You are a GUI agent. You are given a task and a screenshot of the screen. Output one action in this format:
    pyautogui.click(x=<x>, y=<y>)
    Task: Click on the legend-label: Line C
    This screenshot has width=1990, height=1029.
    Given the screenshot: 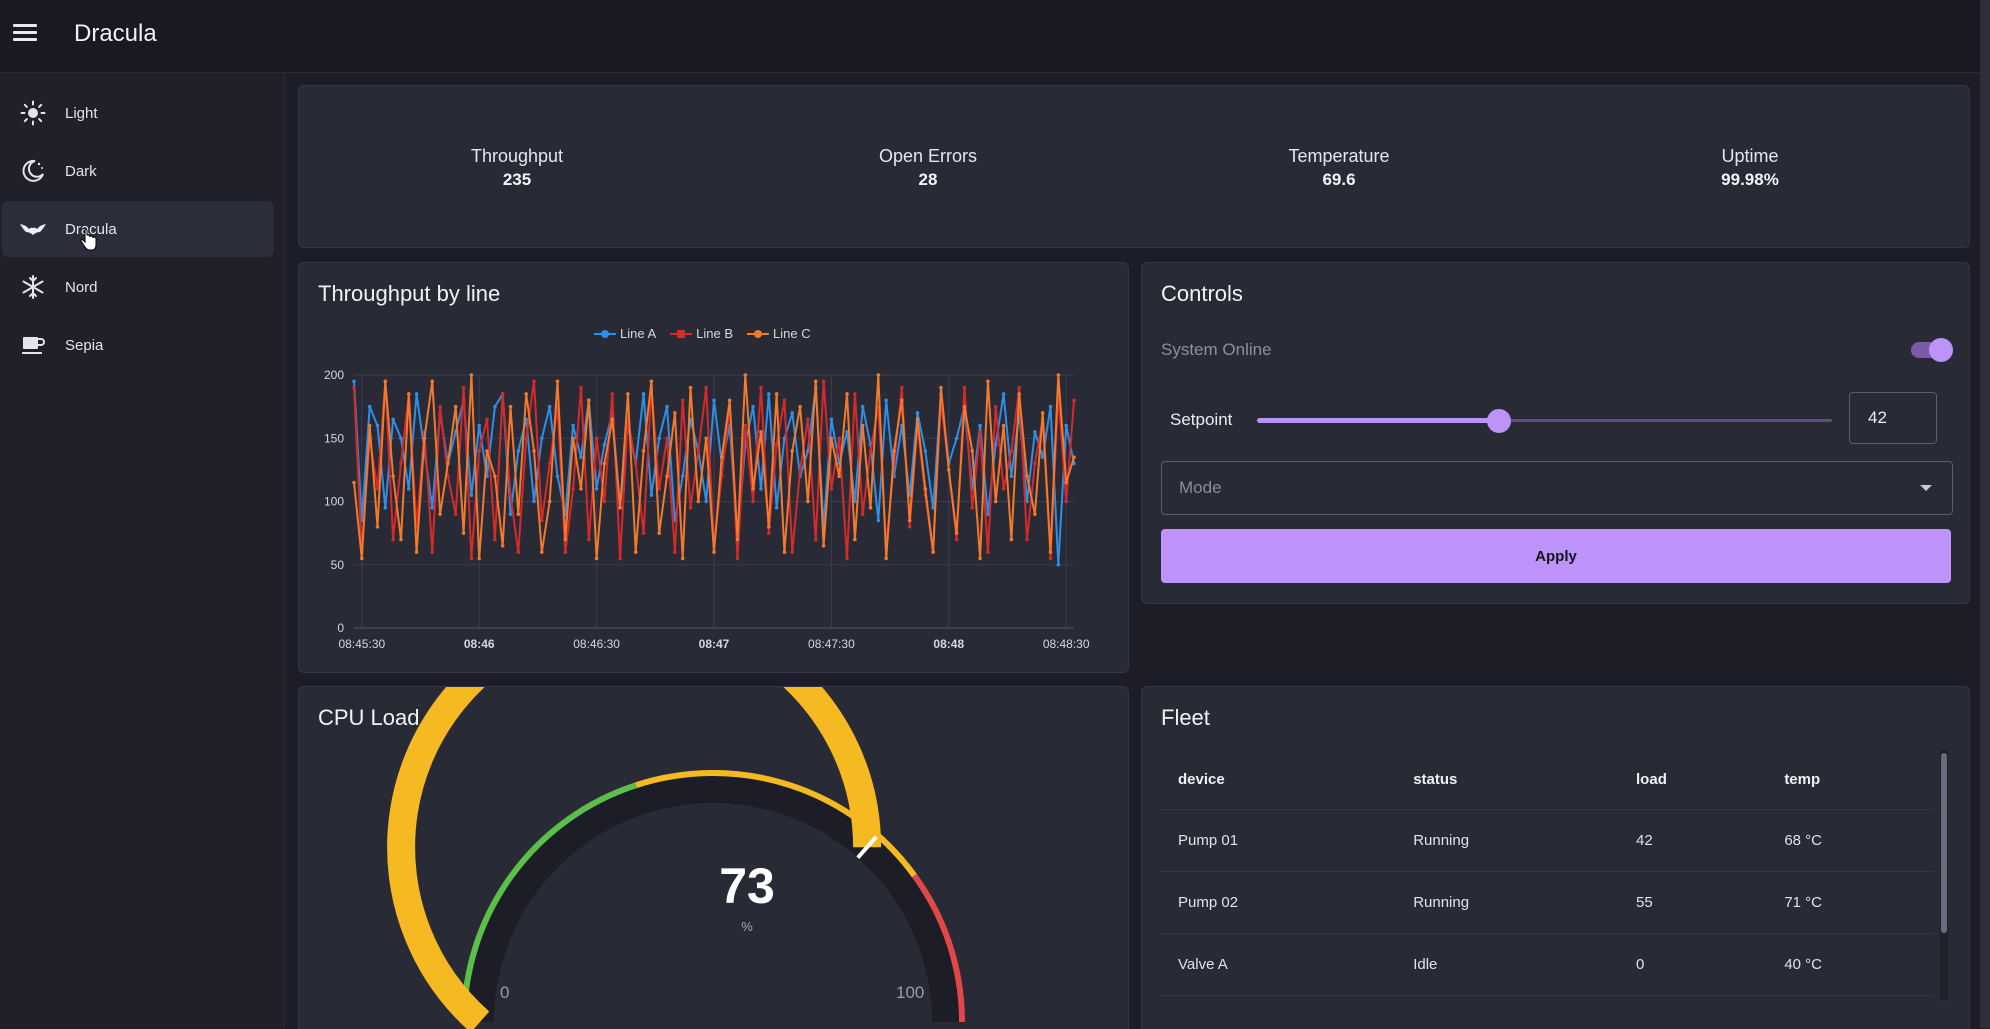 What is the action you would take?
    pyautogui.click(x=792, y=333)
    